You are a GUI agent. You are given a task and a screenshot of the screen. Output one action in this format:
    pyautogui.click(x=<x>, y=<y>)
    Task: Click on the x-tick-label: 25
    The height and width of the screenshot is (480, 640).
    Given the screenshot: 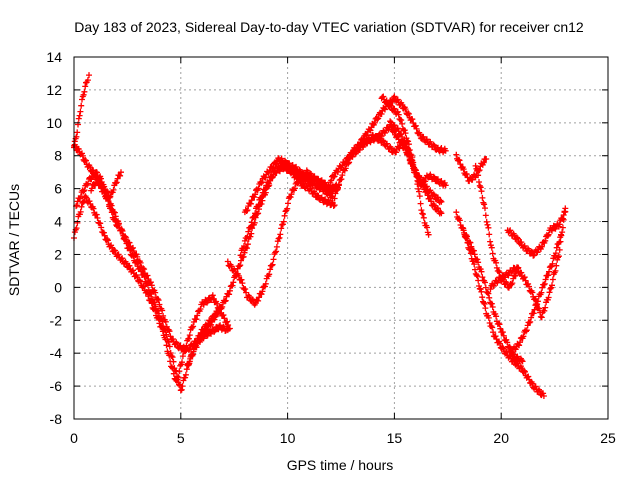 What is the action you would take?
    pyautogui.click(x=608, y=438)
    